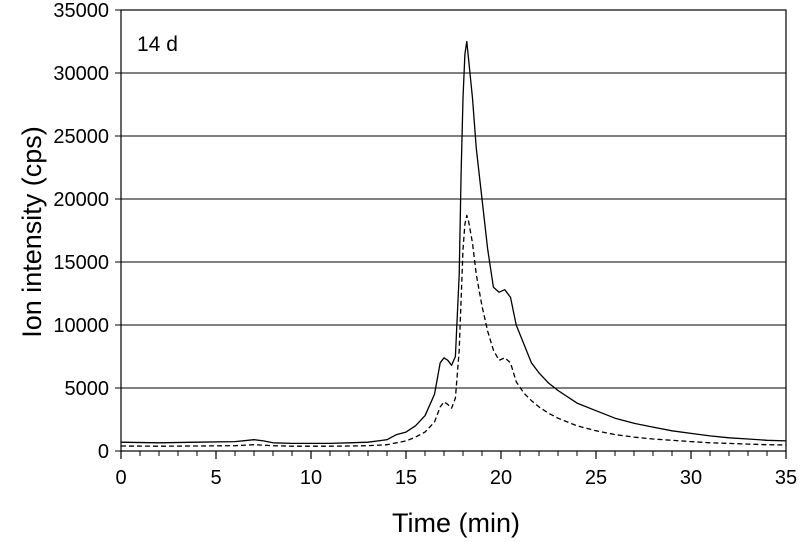 The width and height of the screenshot is (800, 542). I want to click on x-tick-label: 10, so click(311, 478).